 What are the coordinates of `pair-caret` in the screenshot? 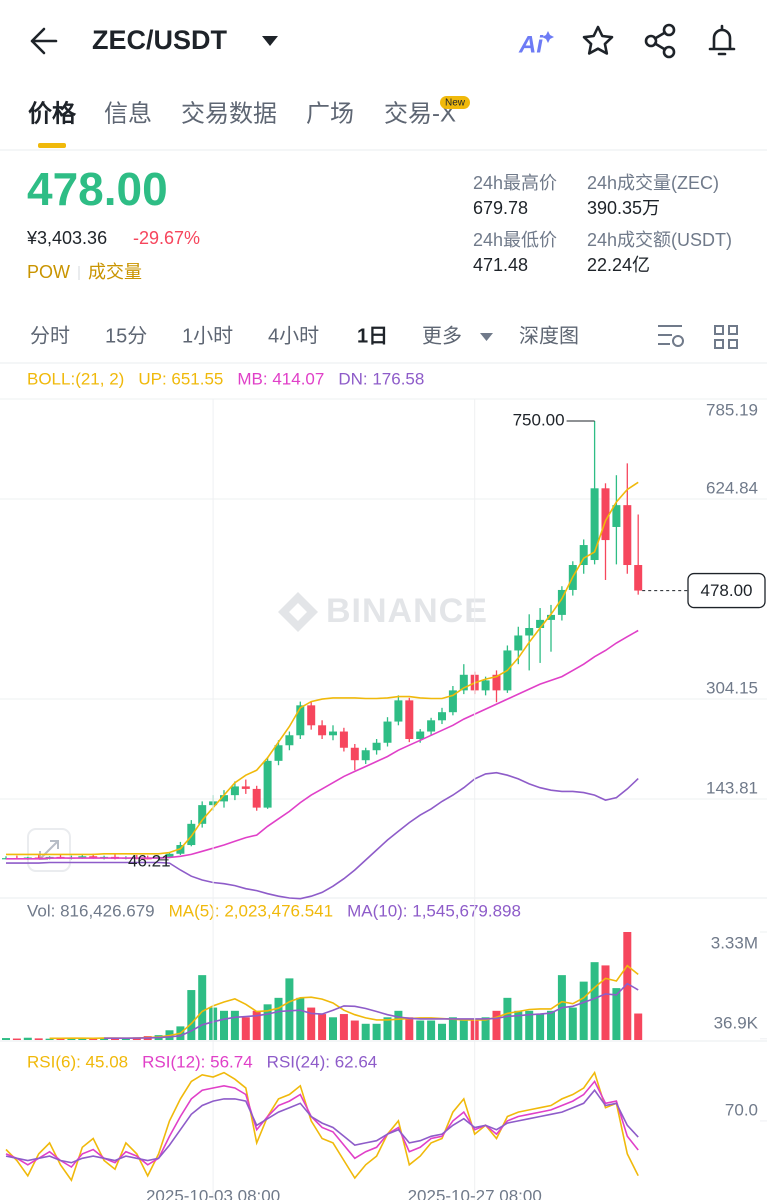 It's located at (270, 41).